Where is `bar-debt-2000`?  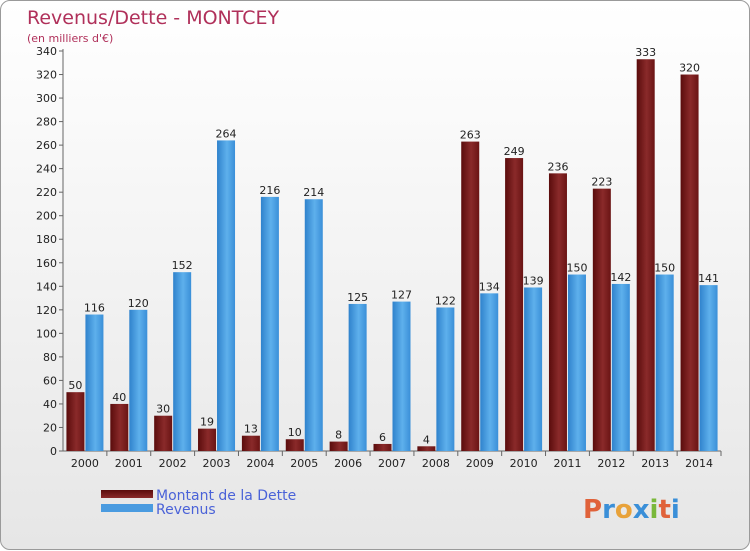 bar-debt-2000 is located at coordinates (75, 421).